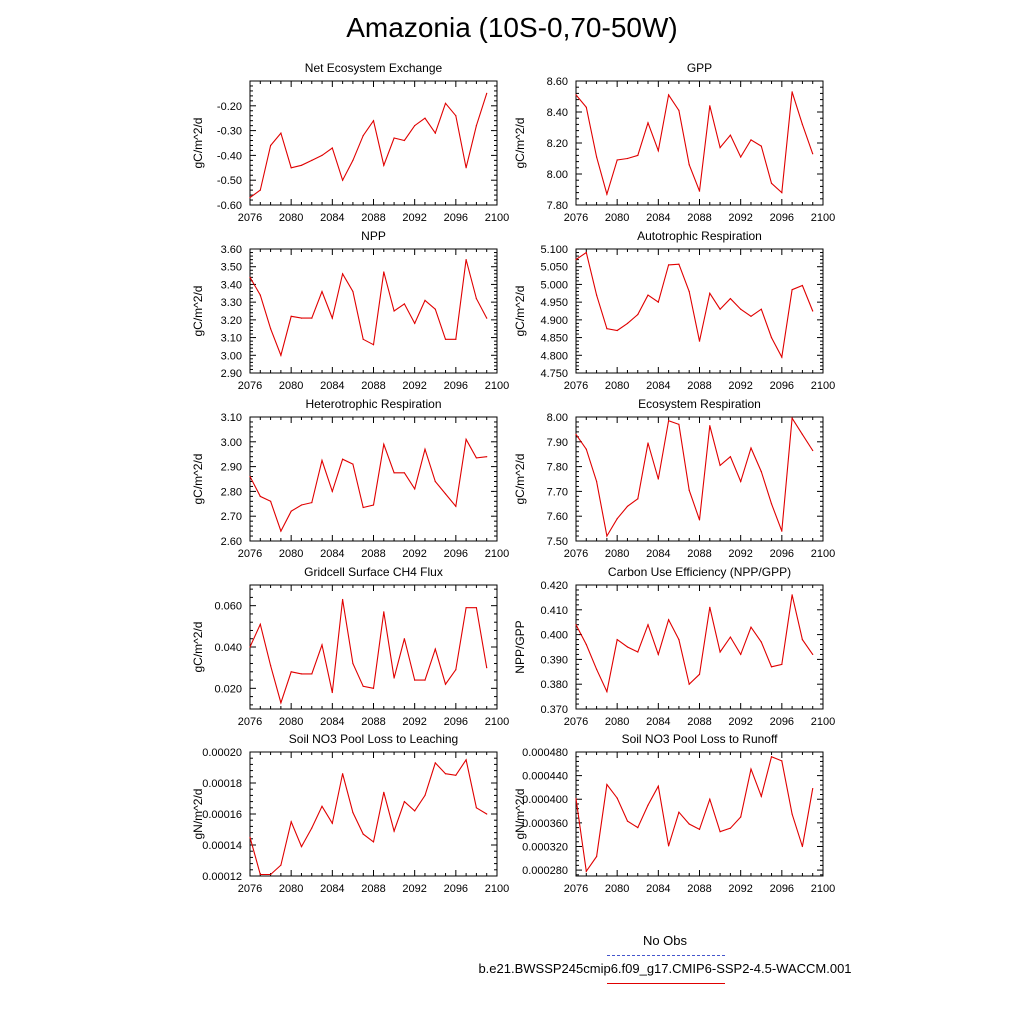 This screenshot has height=1024, width=1024. I want to click on panel-title: Heterotrophic Respiration, so click(373, 404).